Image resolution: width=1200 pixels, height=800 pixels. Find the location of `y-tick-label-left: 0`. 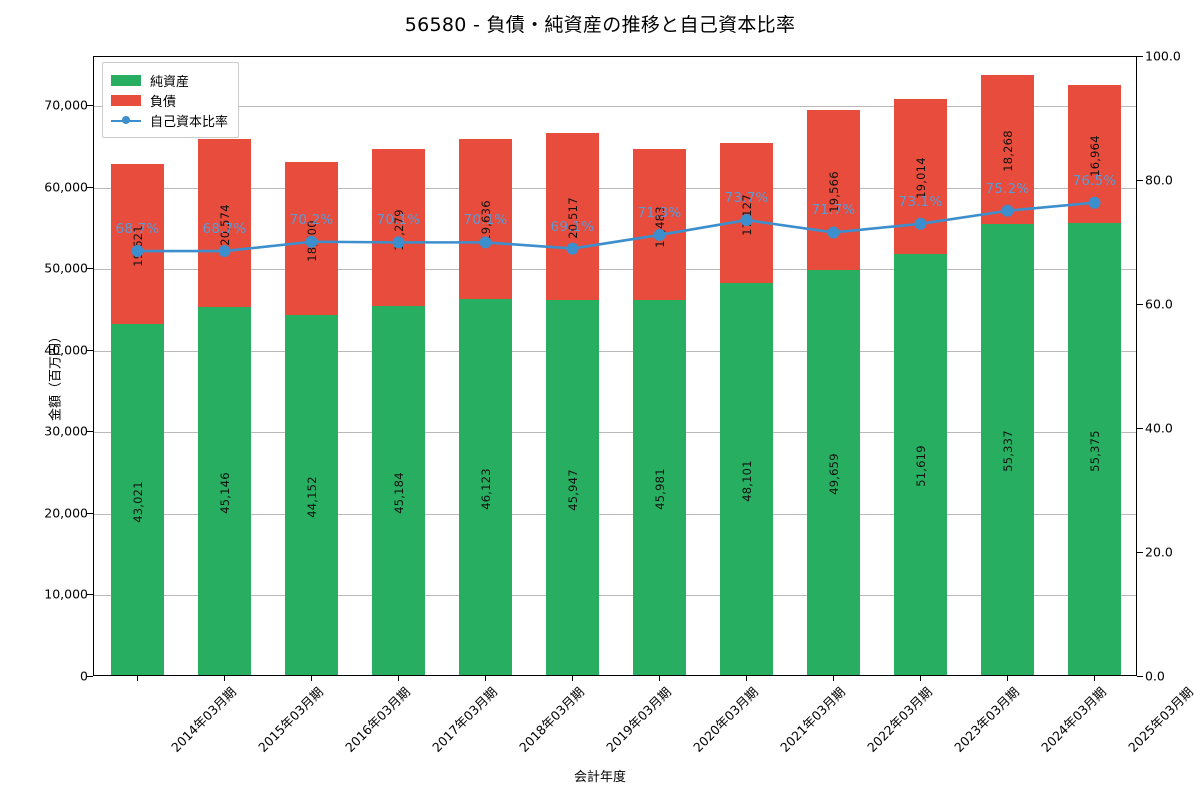

y-tick-label-left: 0 is located at coordinates (84, 676).